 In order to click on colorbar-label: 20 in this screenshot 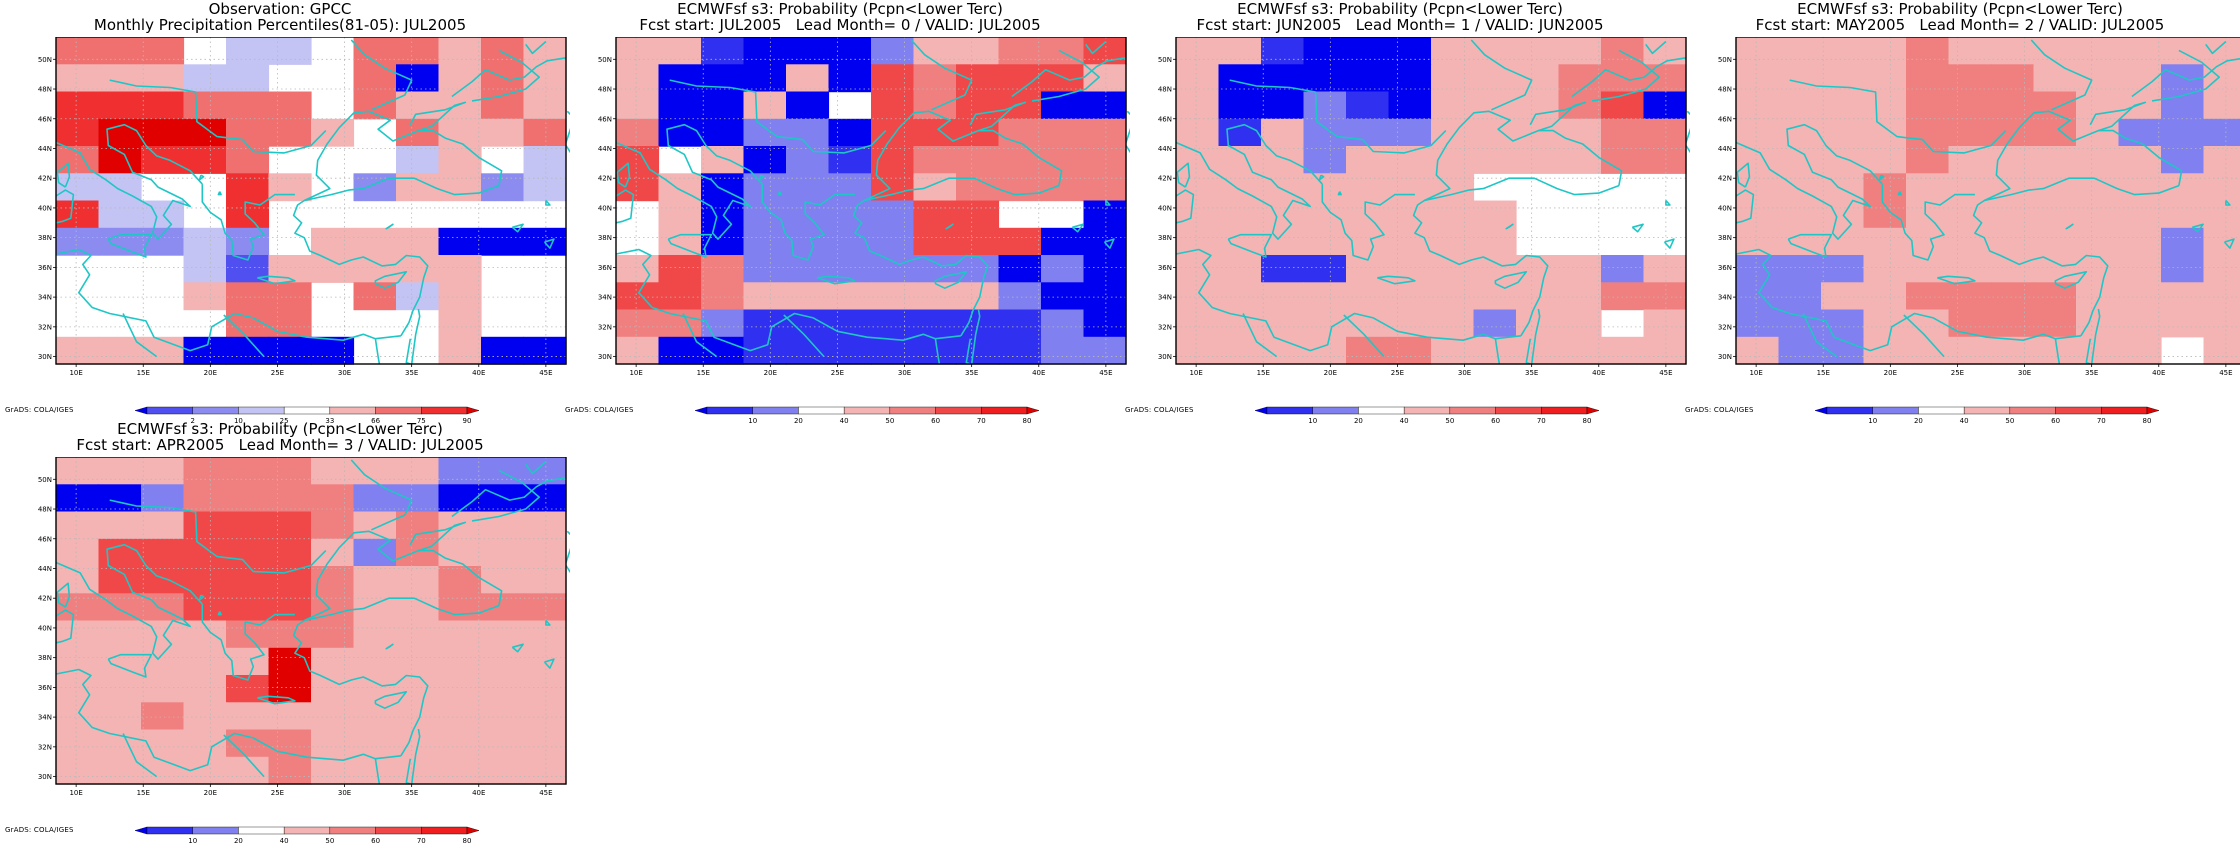, I will do `click(1358, 421)`.